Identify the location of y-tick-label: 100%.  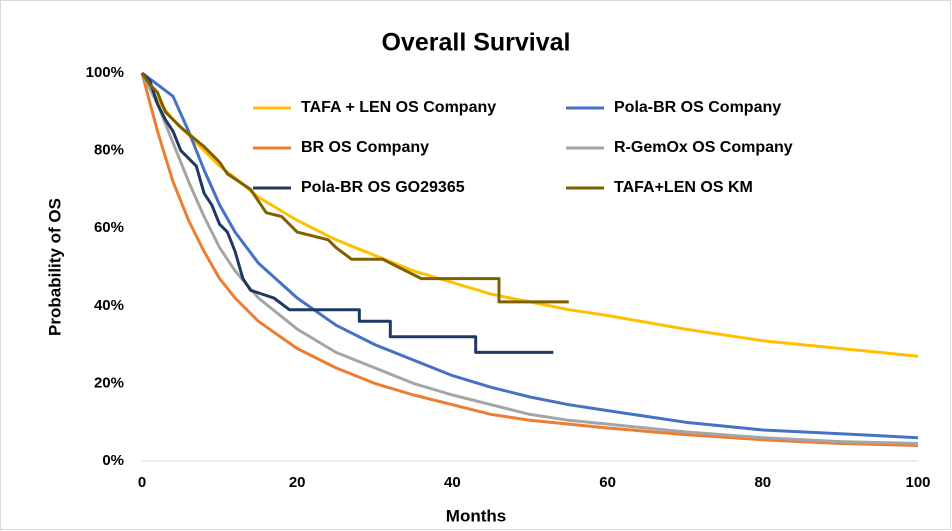
(105, 72).